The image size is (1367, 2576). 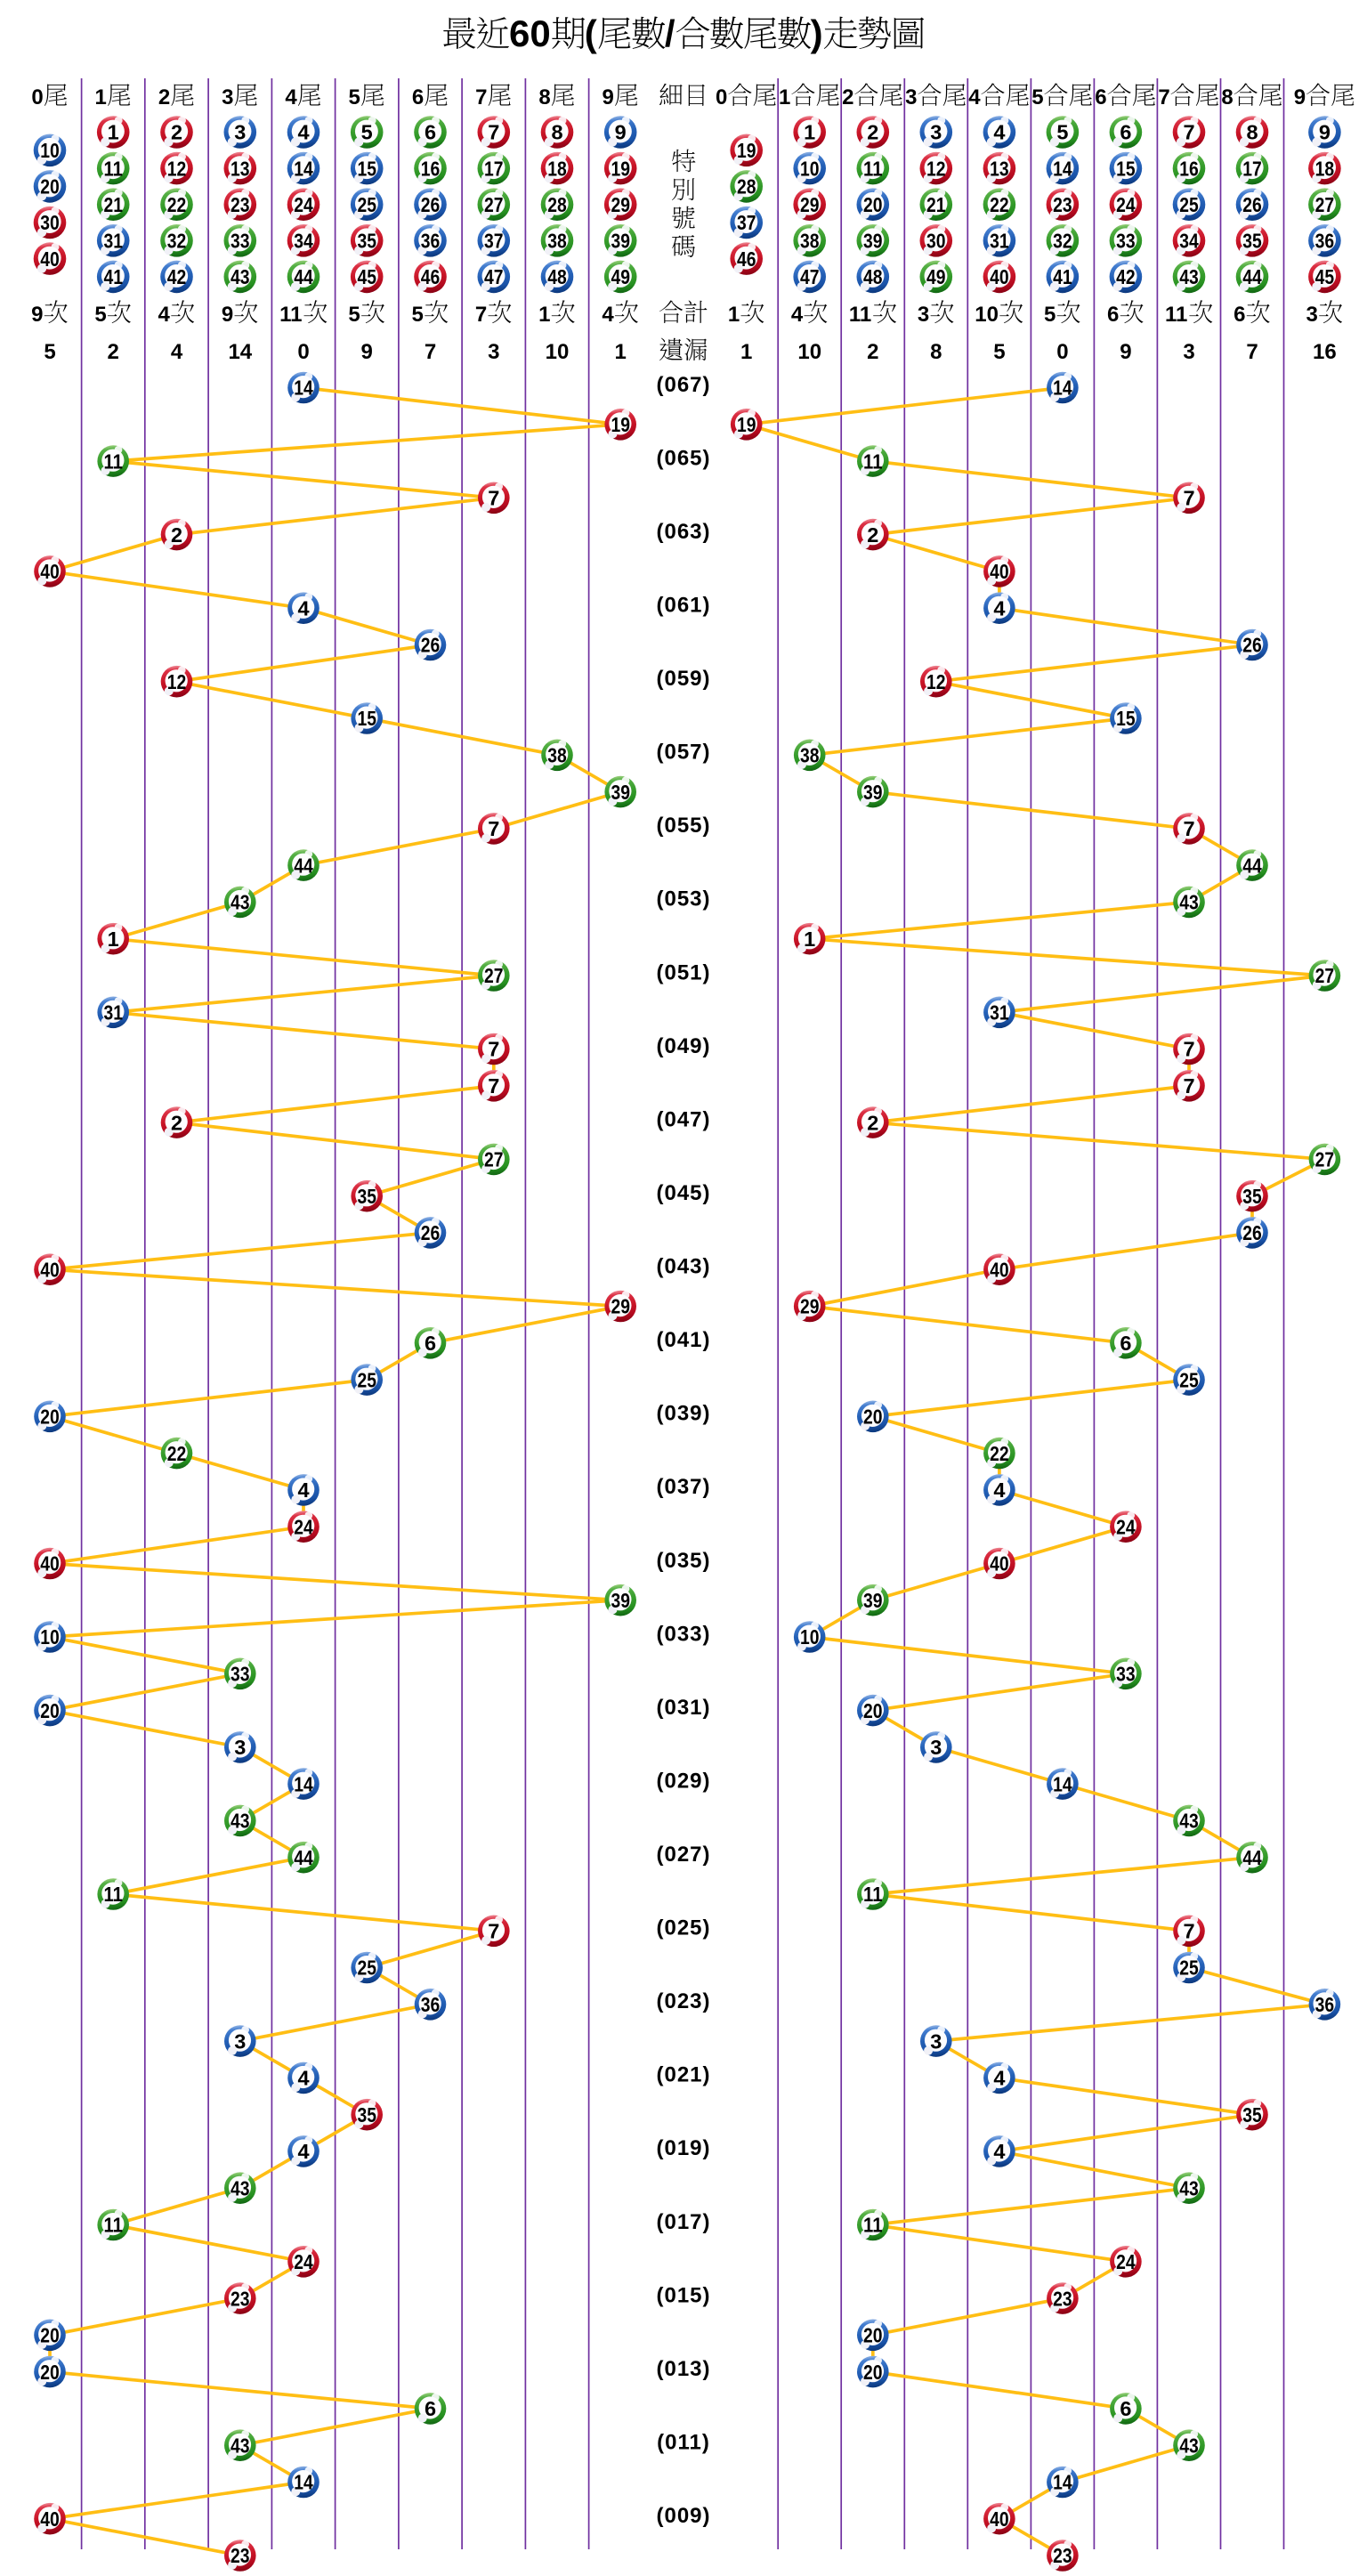 I want to click on svg-text: 35, so click(x=366, y=2115).